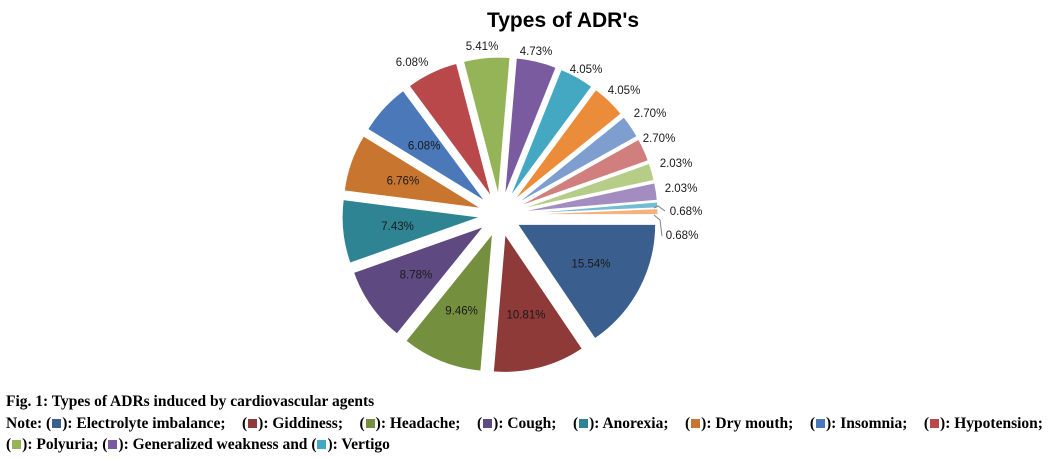 The width and height of the screenshot is (1049, 459). Describe the element at coordinates (998, 423) in the screenshot. I see `legend-label-8: Hypotension;` at that location.